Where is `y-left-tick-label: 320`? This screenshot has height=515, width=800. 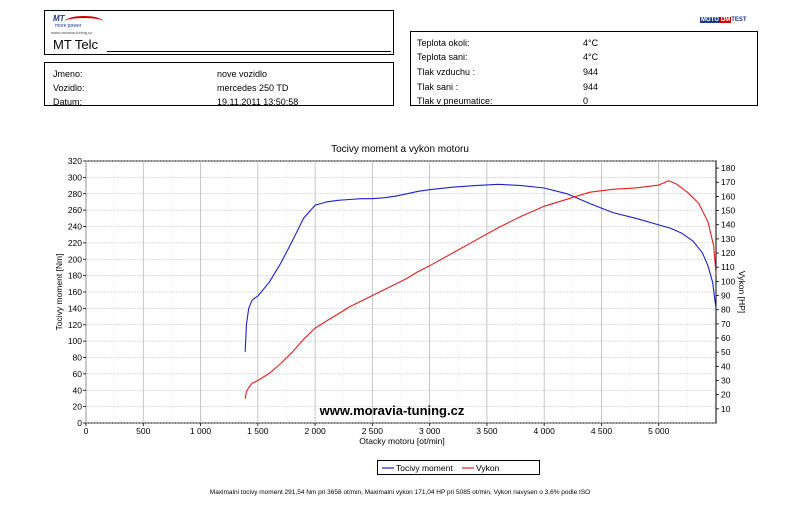 y-left-tick-label: 320 is located at coordinates (75, 161).